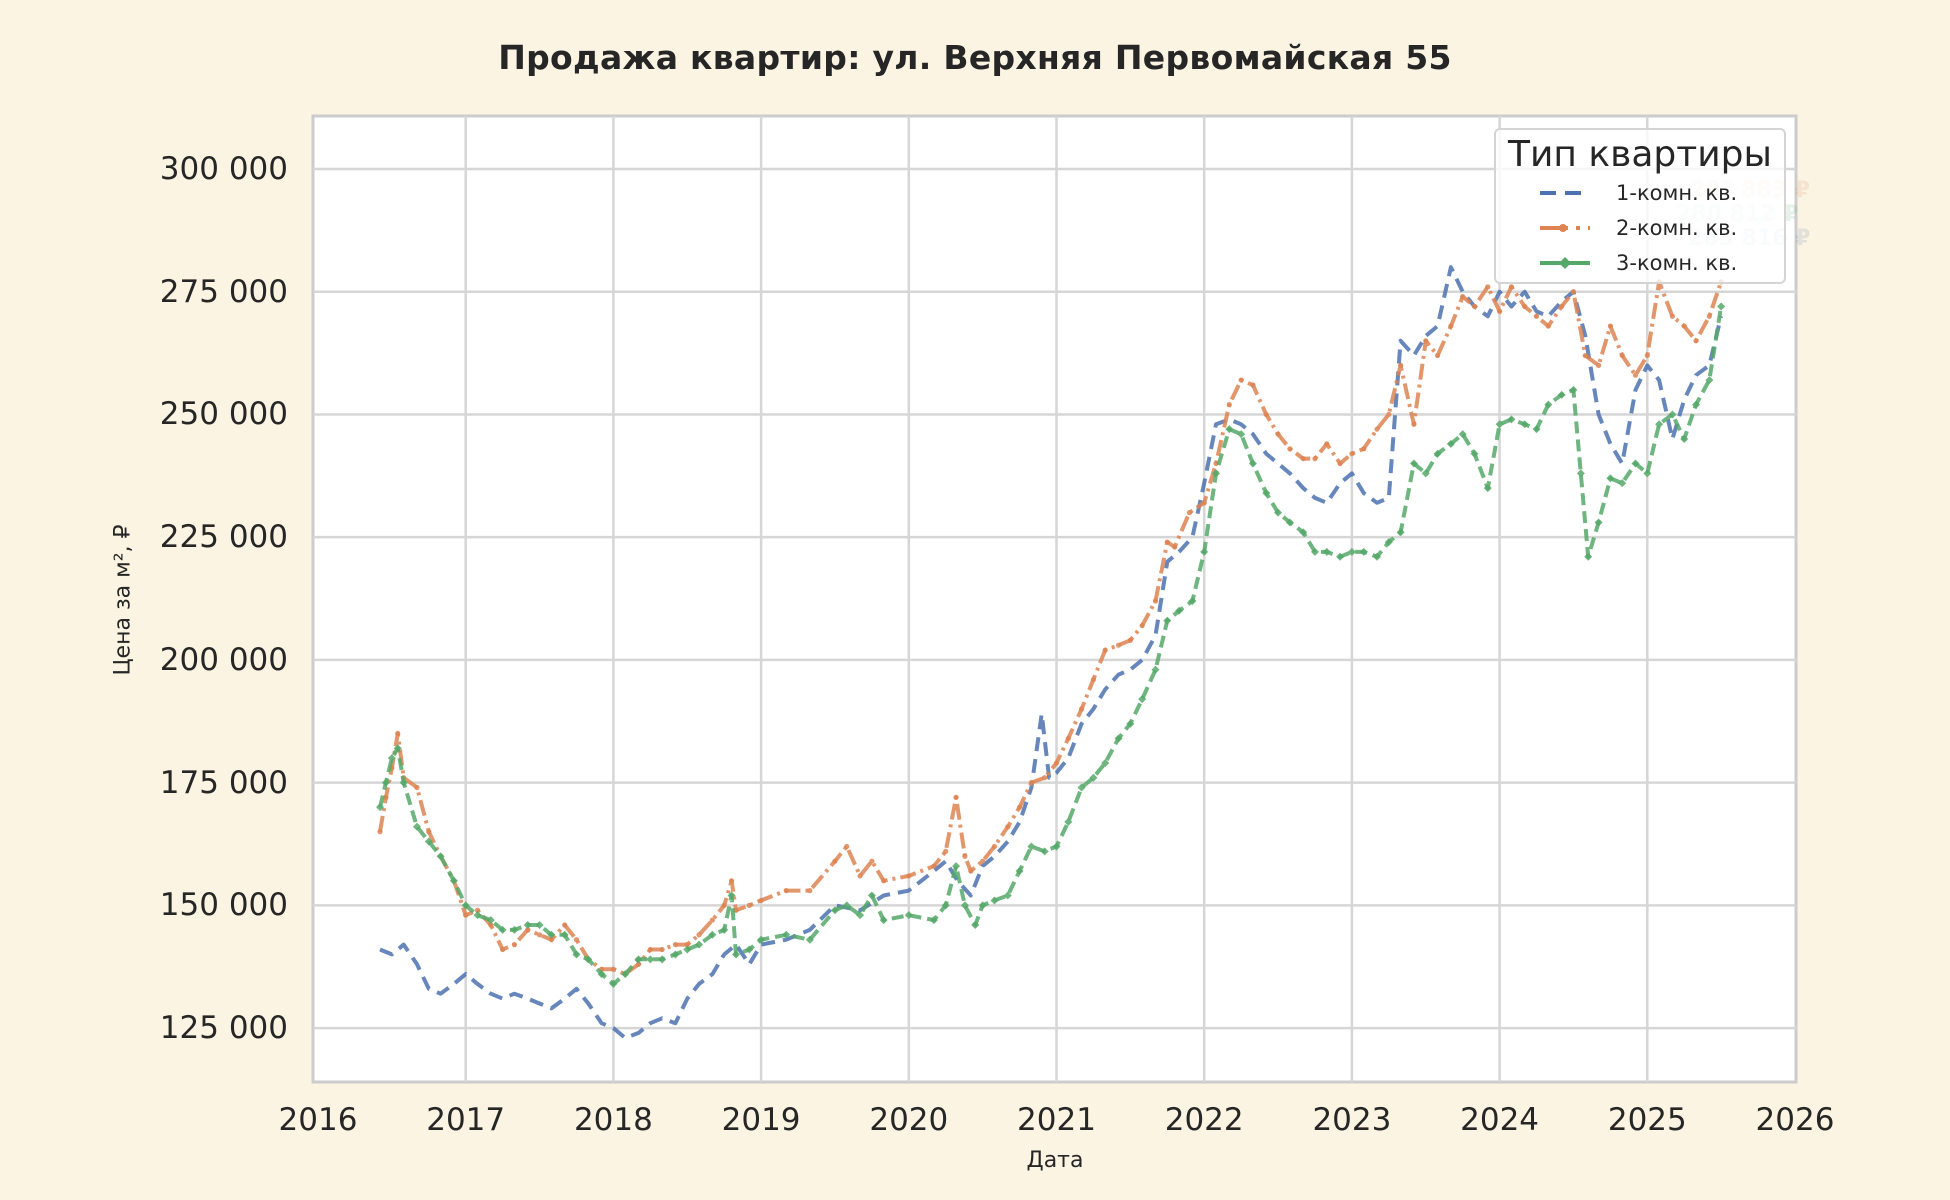  Describe the element at coordinates (1056, 1120) in the screenshot. I see `x-tick-label: 2021` at that location.